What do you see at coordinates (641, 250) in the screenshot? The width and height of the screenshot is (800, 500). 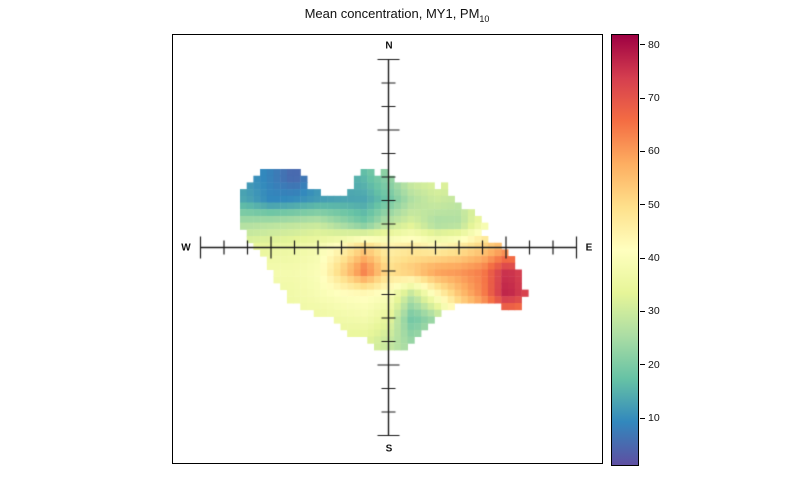 I see `colorbar: 10 20 30 40 50 60 70 80` at bounding box center [641, 250].